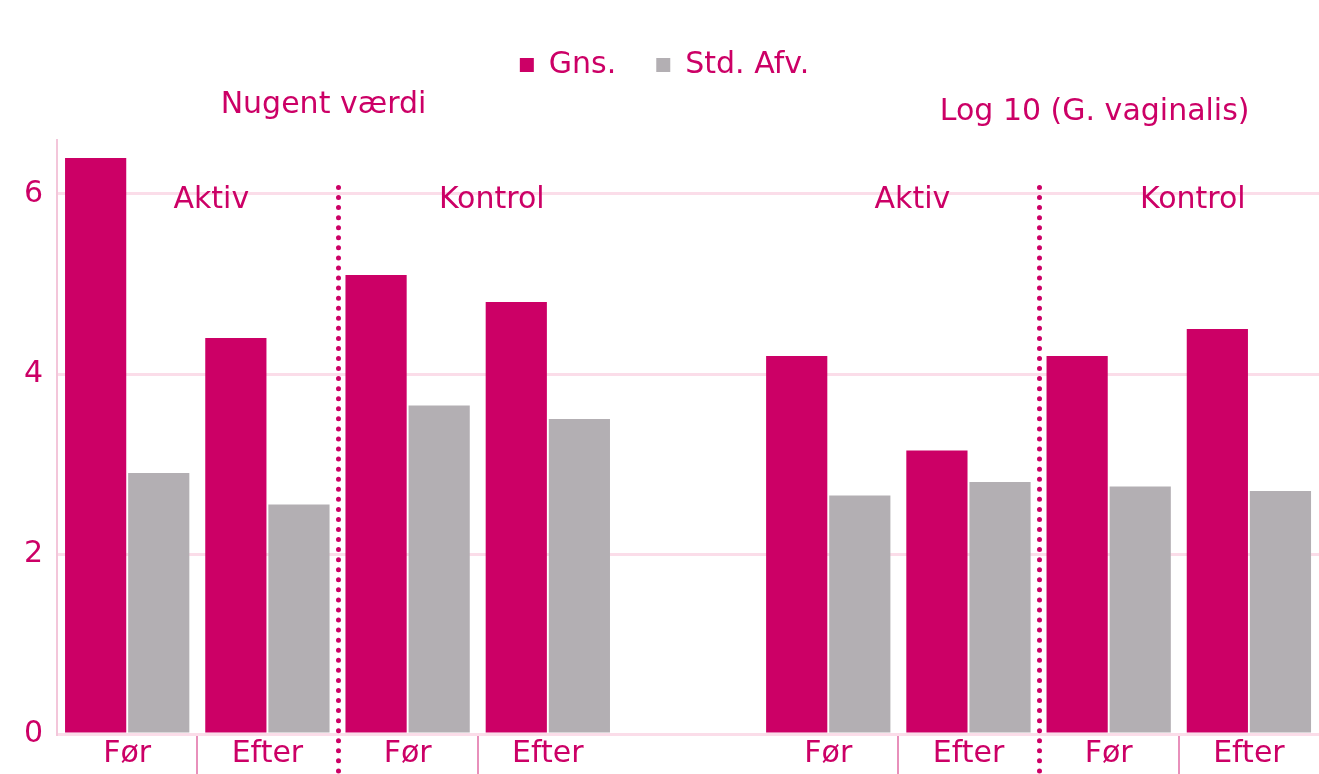 The width and height of the screenshot is (1319, 774). Describe the element at coordinates (1094, 109) in the screenshot. I see `text: Log 10 (G. vaginalis)` at that location.